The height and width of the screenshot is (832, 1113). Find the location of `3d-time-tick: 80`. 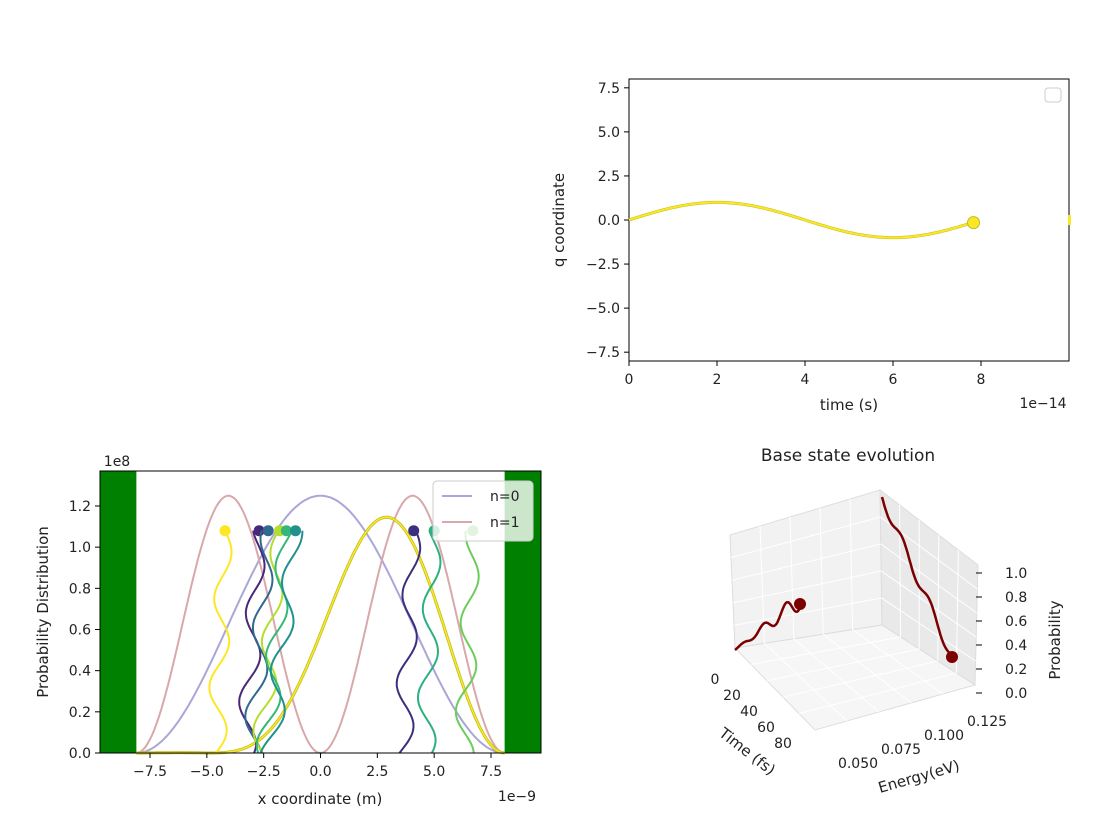

3d-time-tick: 80 is located at coordinates (783, 744).